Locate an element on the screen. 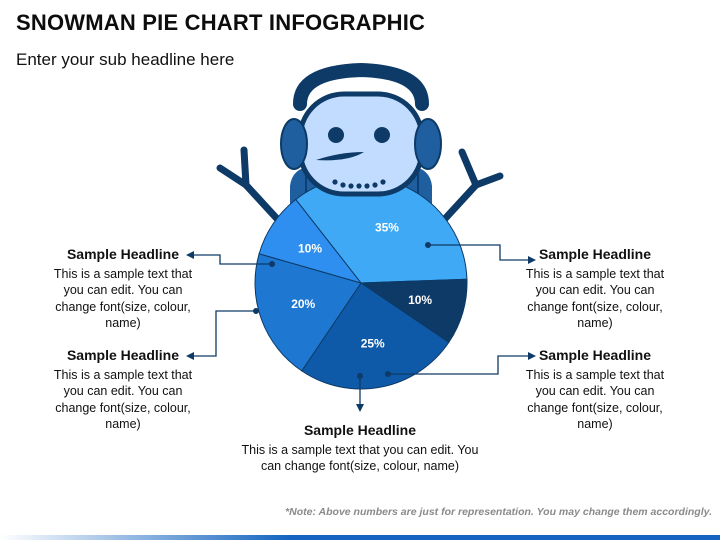 The height and width of the screenshot is (540, 720). pie-chart: 35% 10% 25% 20% 10% is located at coordinates (361, 283).